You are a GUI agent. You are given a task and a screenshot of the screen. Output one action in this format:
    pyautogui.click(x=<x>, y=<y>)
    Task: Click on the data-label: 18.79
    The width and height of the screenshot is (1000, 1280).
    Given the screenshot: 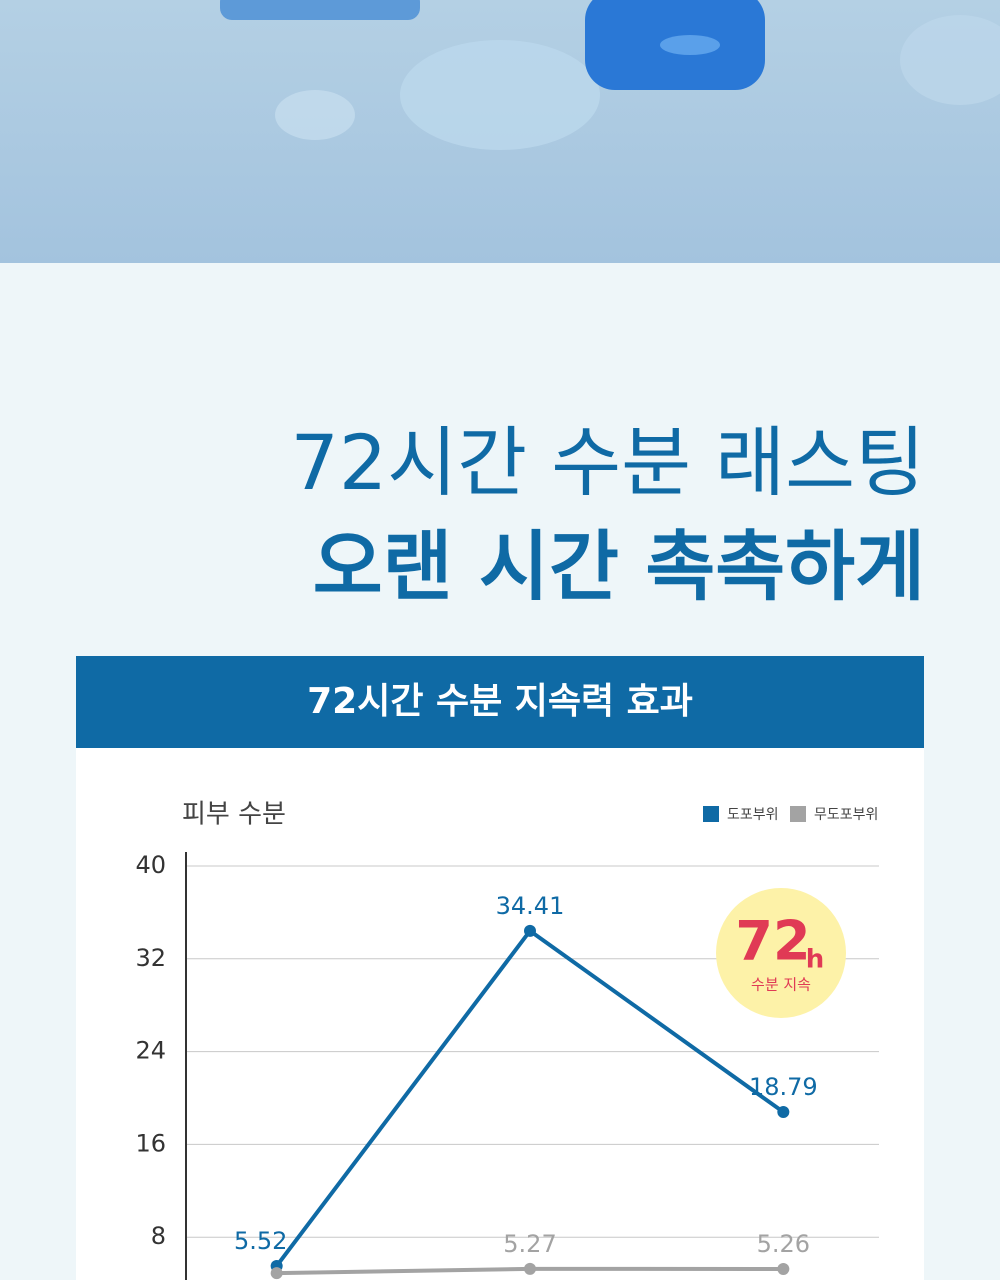 What is the action you would take?
    pyautogui.click(x=783, y=1087)
    